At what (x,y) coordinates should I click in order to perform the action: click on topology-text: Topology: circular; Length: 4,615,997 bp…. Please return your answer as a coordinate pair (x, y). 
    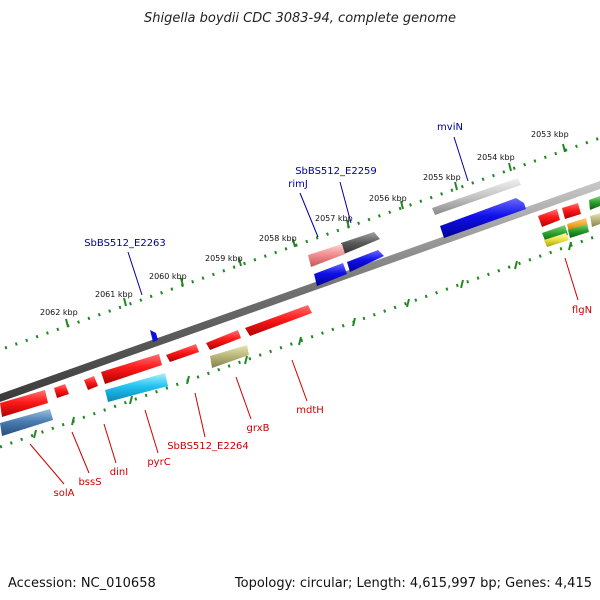
    Looking at the image, I should click on (413, 583).